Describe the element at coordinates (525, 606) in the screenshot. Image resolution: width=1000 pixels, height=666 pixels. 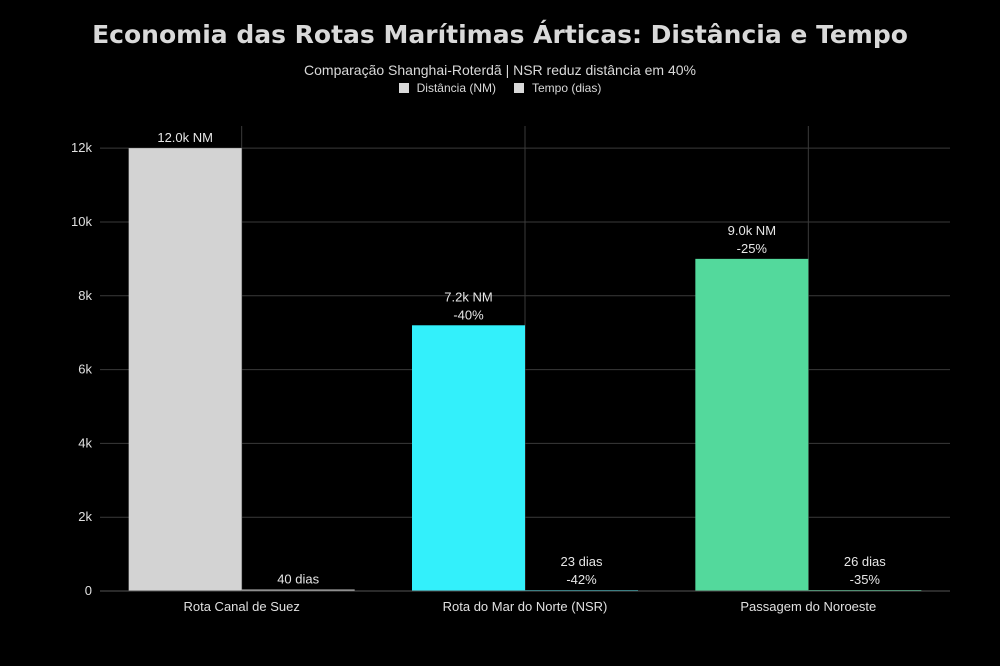
I see `x-tick-label: Rota do Mar do Norte (NSR)` at that location.